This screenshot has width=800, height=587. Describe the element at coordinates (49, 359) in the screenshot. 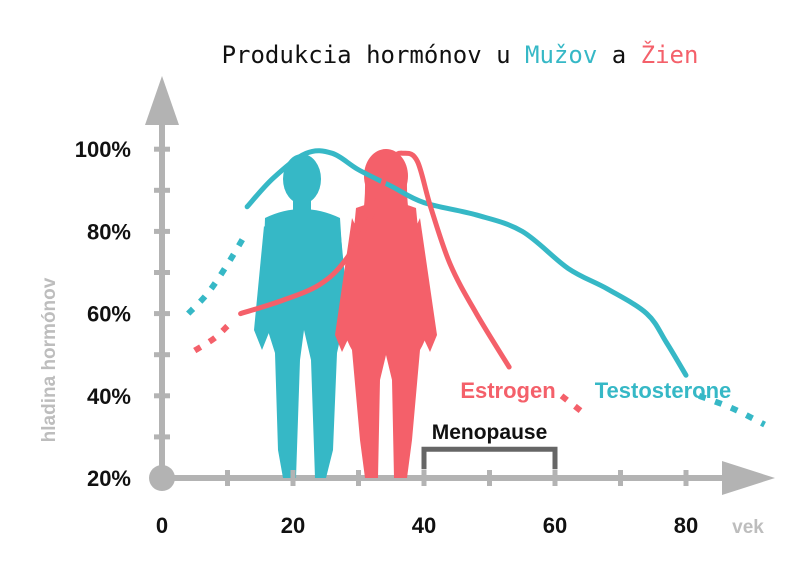

I see `y-axis-label: hladina hormónov` at that location.